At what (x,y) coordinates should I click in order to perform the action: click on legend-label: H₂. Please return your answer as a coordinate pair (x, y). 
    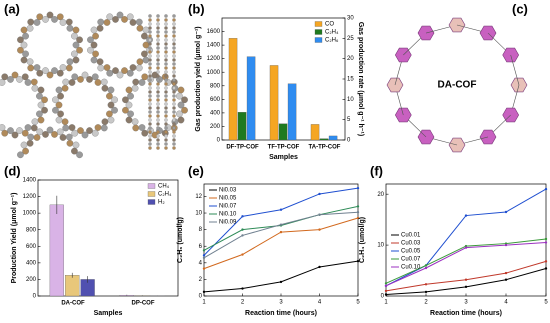
    Looking at the image, I should click on (161, 203).